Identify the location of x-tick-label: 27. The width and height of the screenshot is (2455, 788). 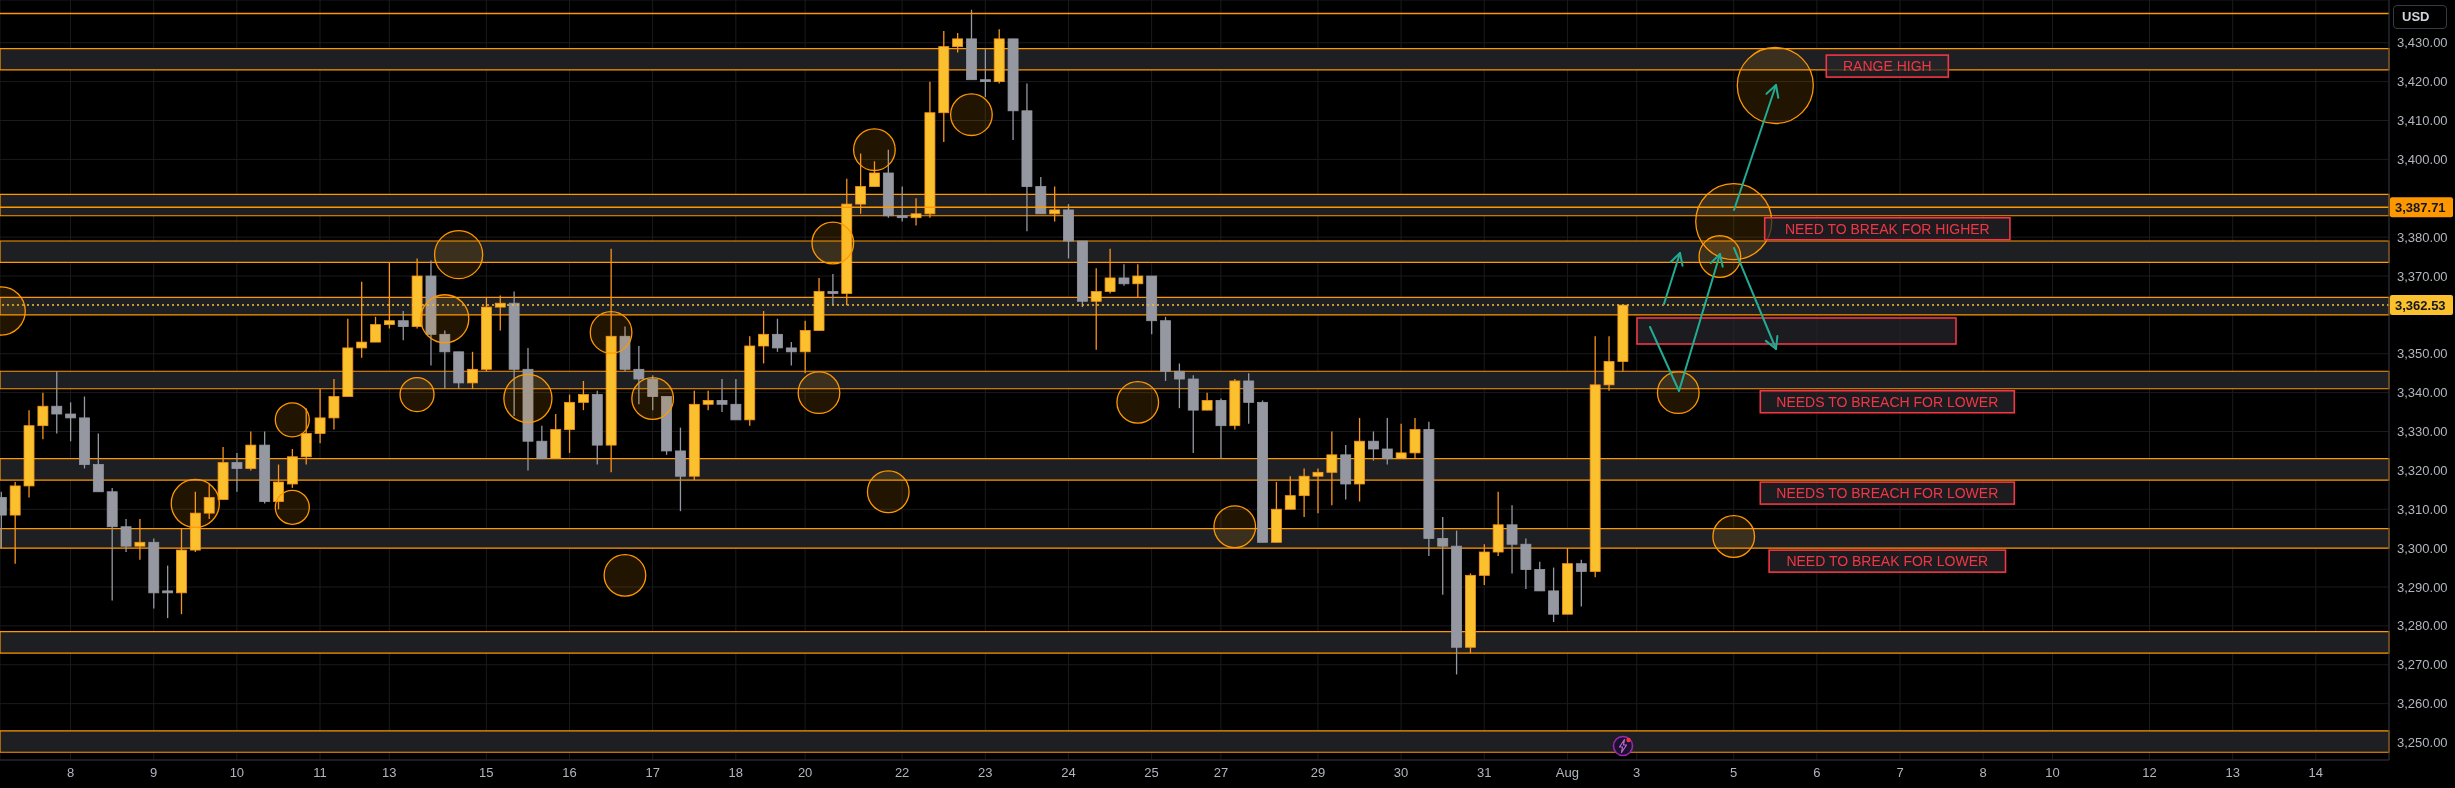
(1221, 773).